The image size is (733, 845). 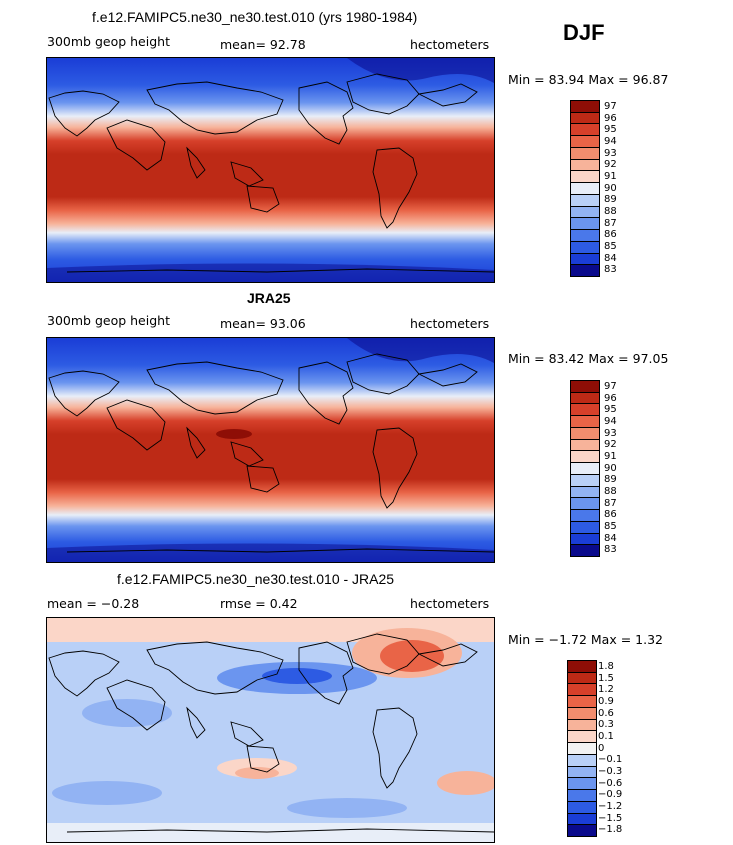 I want to click on panel-1-units-label: hectometers, so click(x=450, y=44).